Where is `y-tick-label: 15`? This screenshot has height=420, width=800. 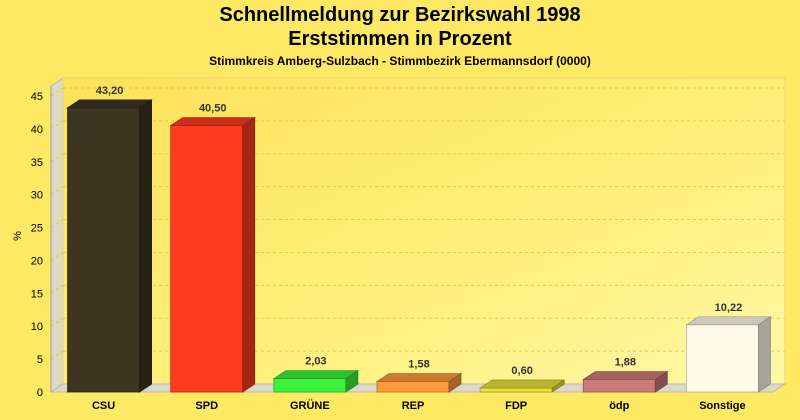
y-tick-label: 15 is located at coordinates (37, 294).